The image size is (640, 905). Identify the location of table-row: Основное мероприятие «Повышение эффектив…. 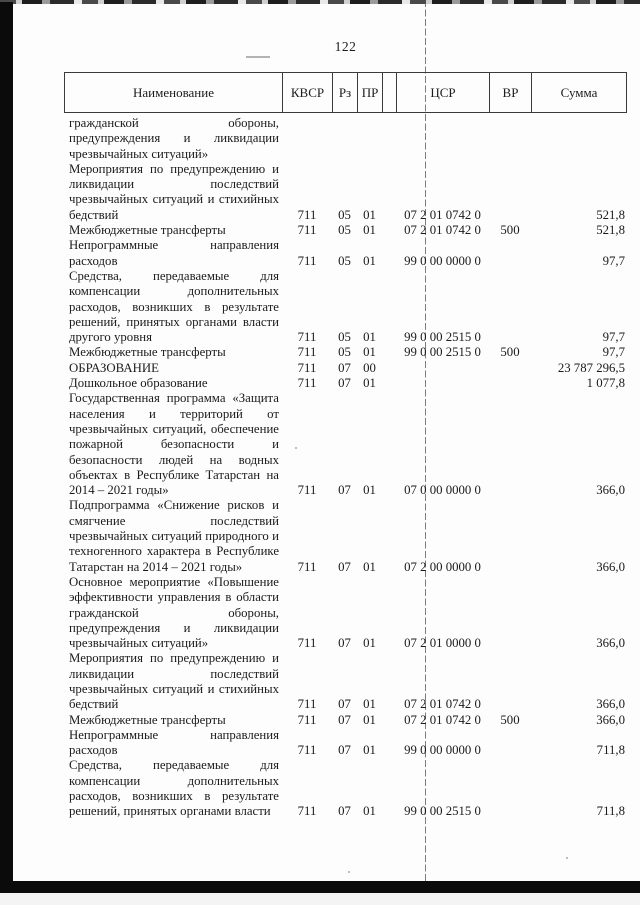
(345, 613).